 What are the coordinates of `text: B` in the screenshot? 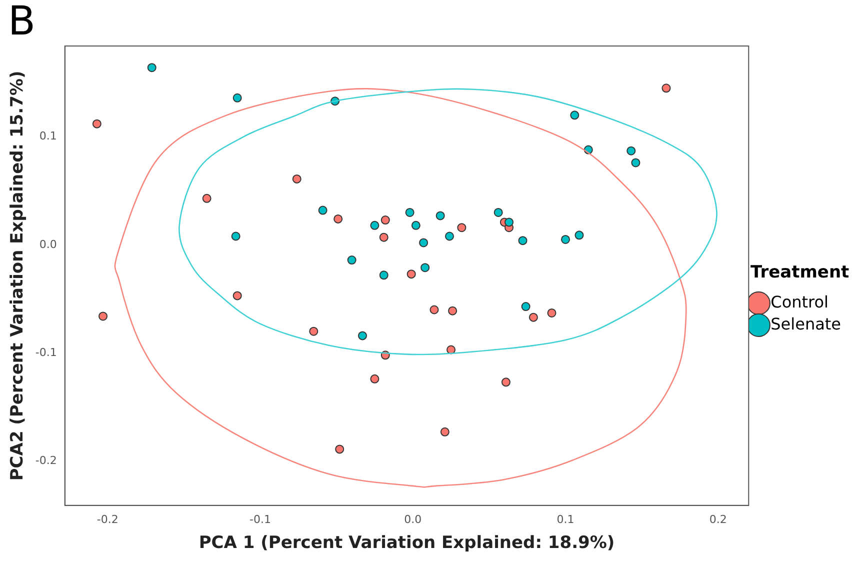 It's located at (22, 22).